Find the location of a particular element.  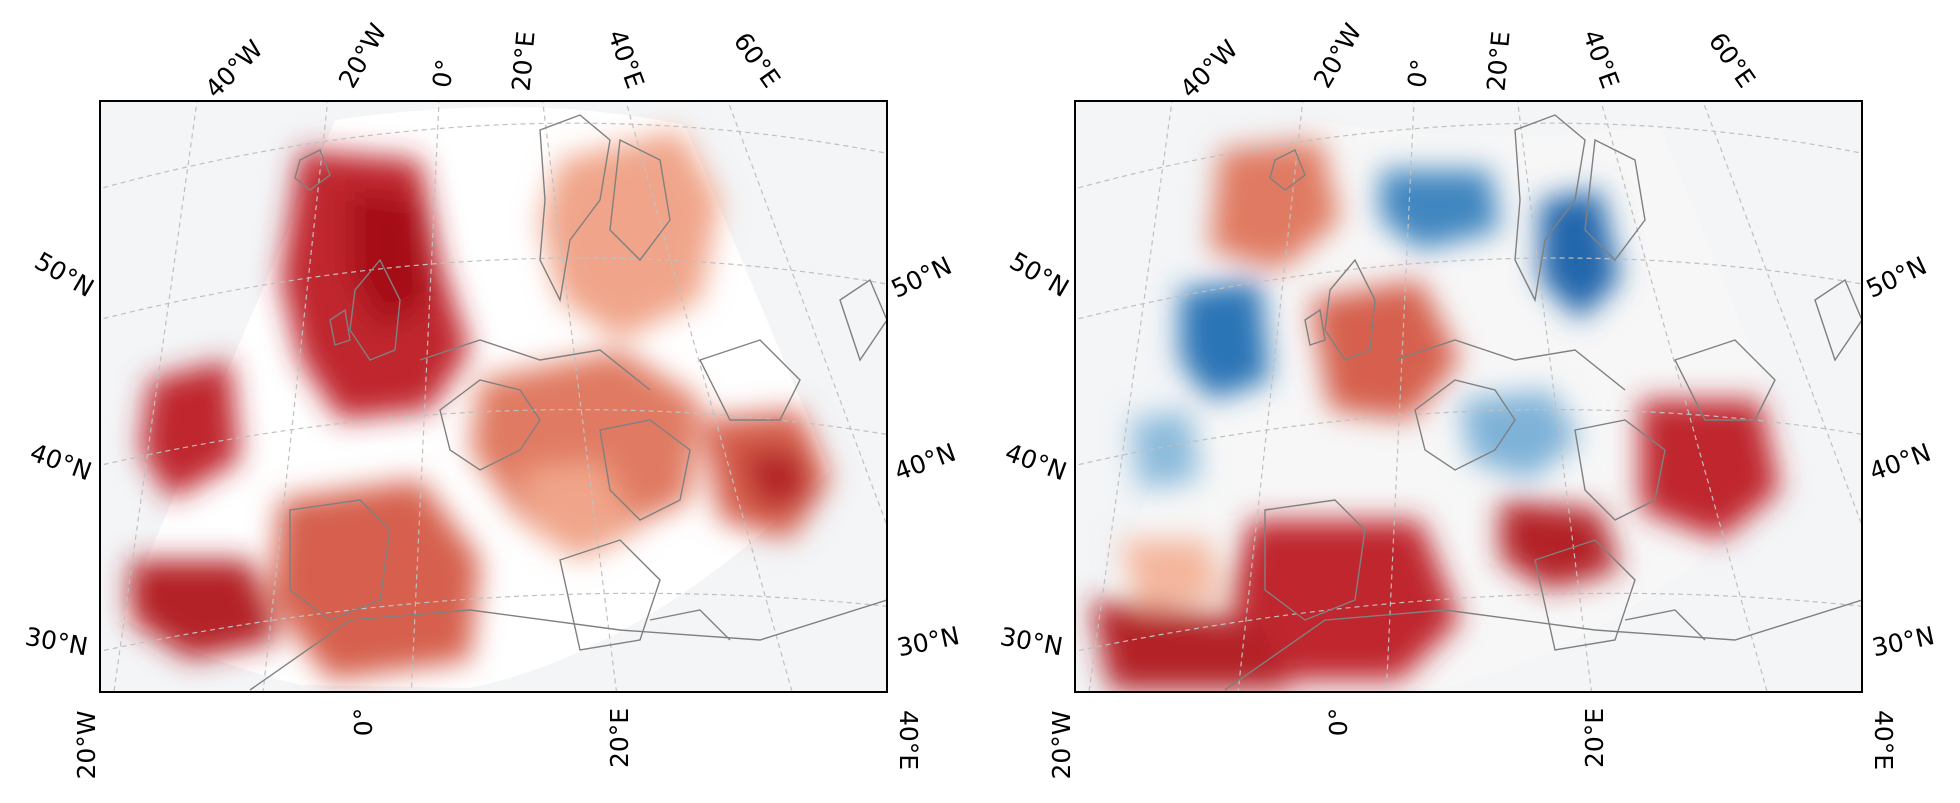

anomaly-patch-southwest-light is located at coordinates (1170, 575).